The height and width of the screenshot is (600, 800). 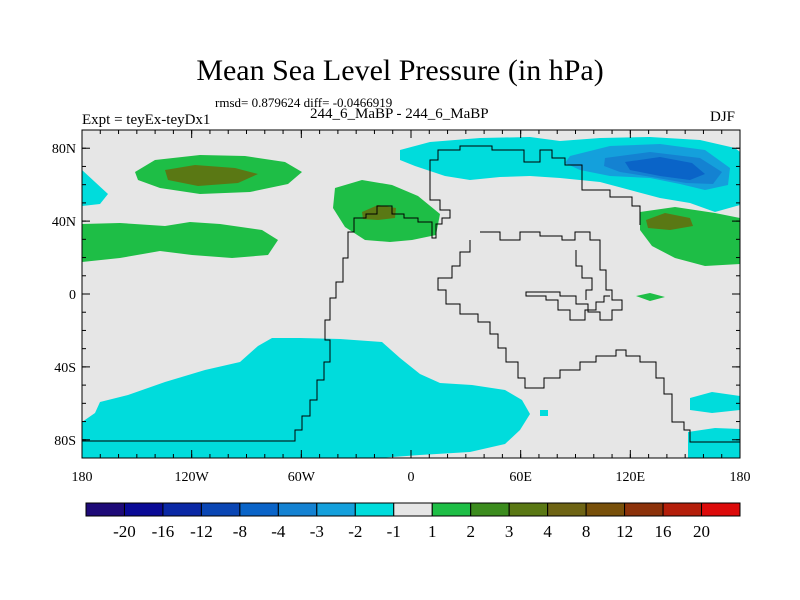 What do you see at coordinates (547, 531) in the screenshot?
I see `colorbar-label: 4` at bounding box center [547, 531].